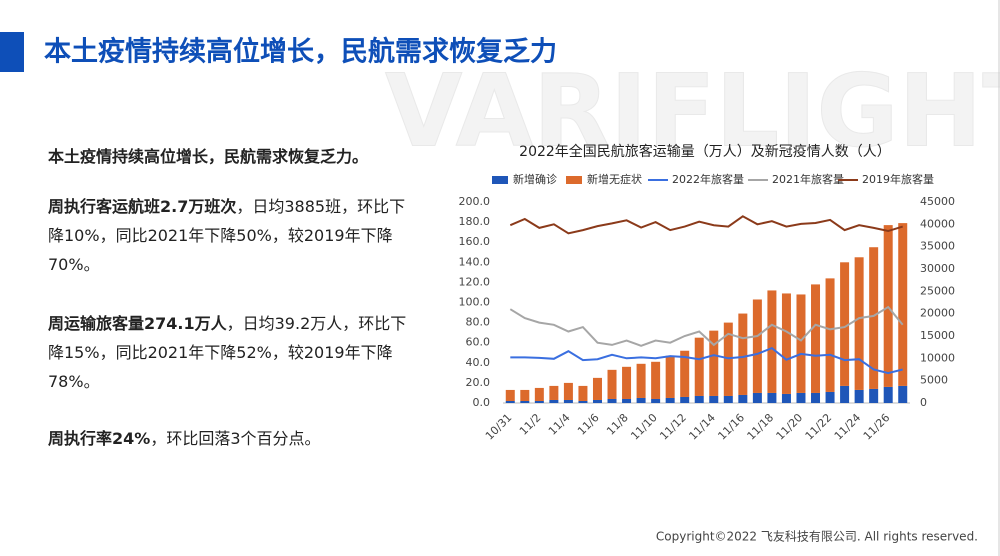 This screenshot has height=556, width=1000. I want to click on highlight: 周执行率24%, so click(99, 438).